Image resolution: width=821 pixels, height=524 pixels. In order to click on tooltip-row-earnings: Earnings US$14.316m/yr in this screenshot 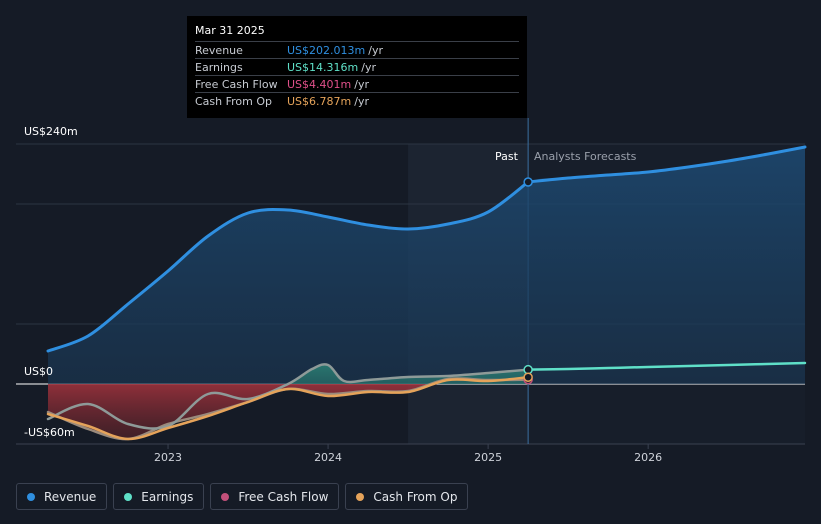, I will do `click(357, 67)`.